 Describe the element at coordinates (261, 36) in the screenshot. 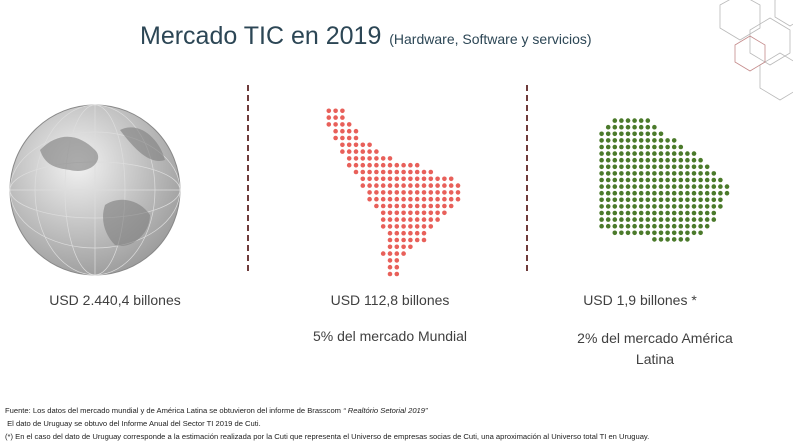

I see `title: Mercado TIC en 2019` at that location.